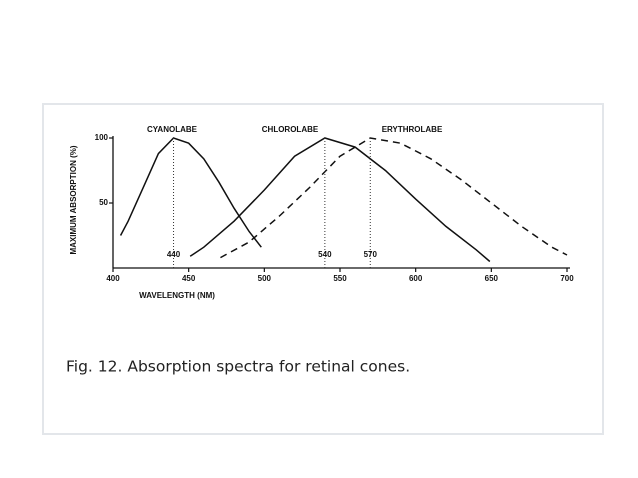  What do you see at coordinates (174, 254) in the screenshot?
I see `peak-label: 440` at bounding box center [174, 254].